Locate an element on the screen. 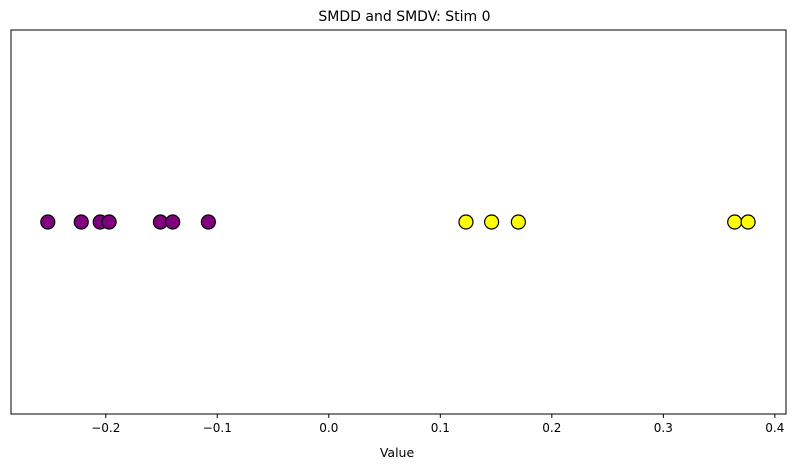 The width and height of the screenshot is (797, 472). x-tick-label: 0.2 is located at coordinates (551, 428).